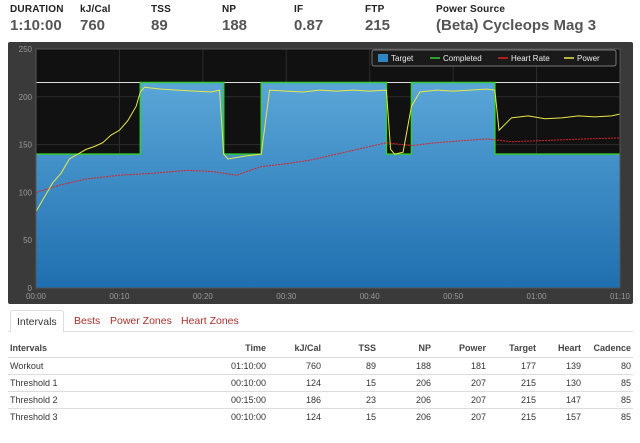  Describe the element at coordinates (424, 348) in the screenshot. I see `column-header: NP` at that location.